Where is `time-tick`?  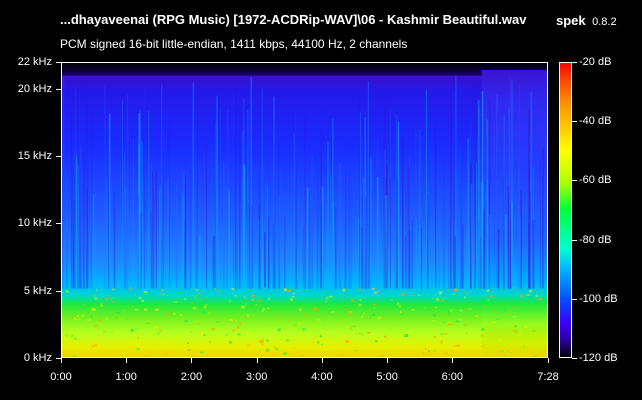
time-tick is located at coordinates (126, 360).